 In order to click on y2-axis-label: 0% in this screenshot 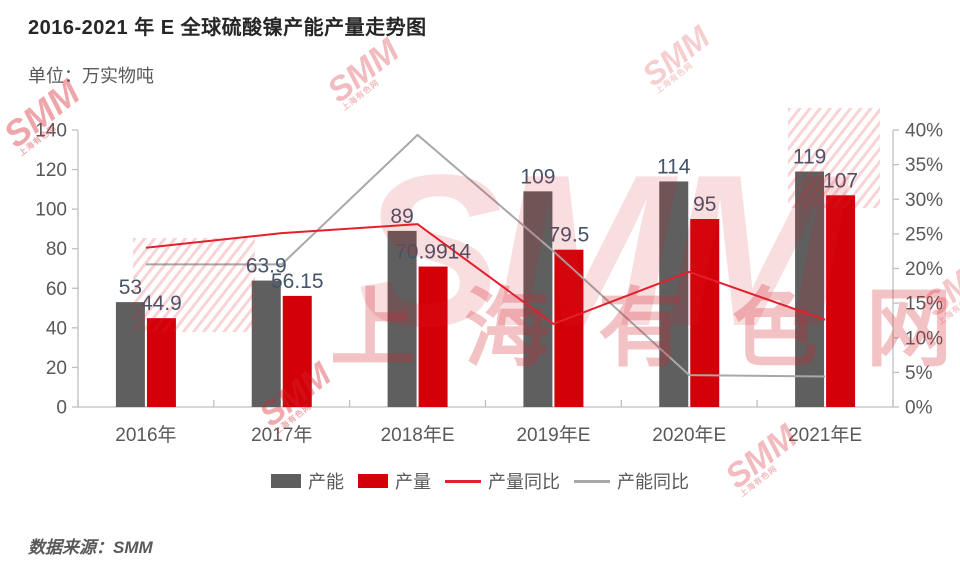, I will do `click(919, 408)`.